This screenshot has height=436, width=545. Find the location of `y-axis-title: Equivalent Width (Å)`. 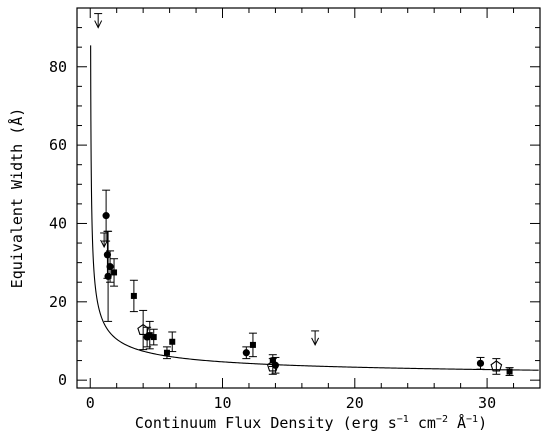

y-axis-title: Equivalent Width (Å) is located at coordinates (16, 198).